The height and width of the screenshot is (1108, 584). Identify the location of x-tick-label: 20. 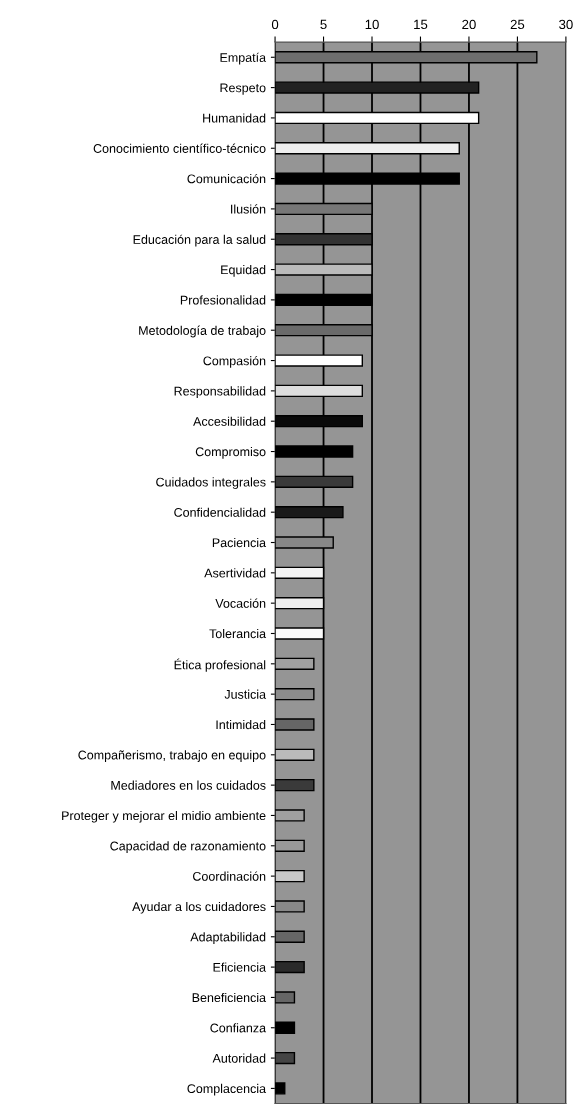
(469, 24).